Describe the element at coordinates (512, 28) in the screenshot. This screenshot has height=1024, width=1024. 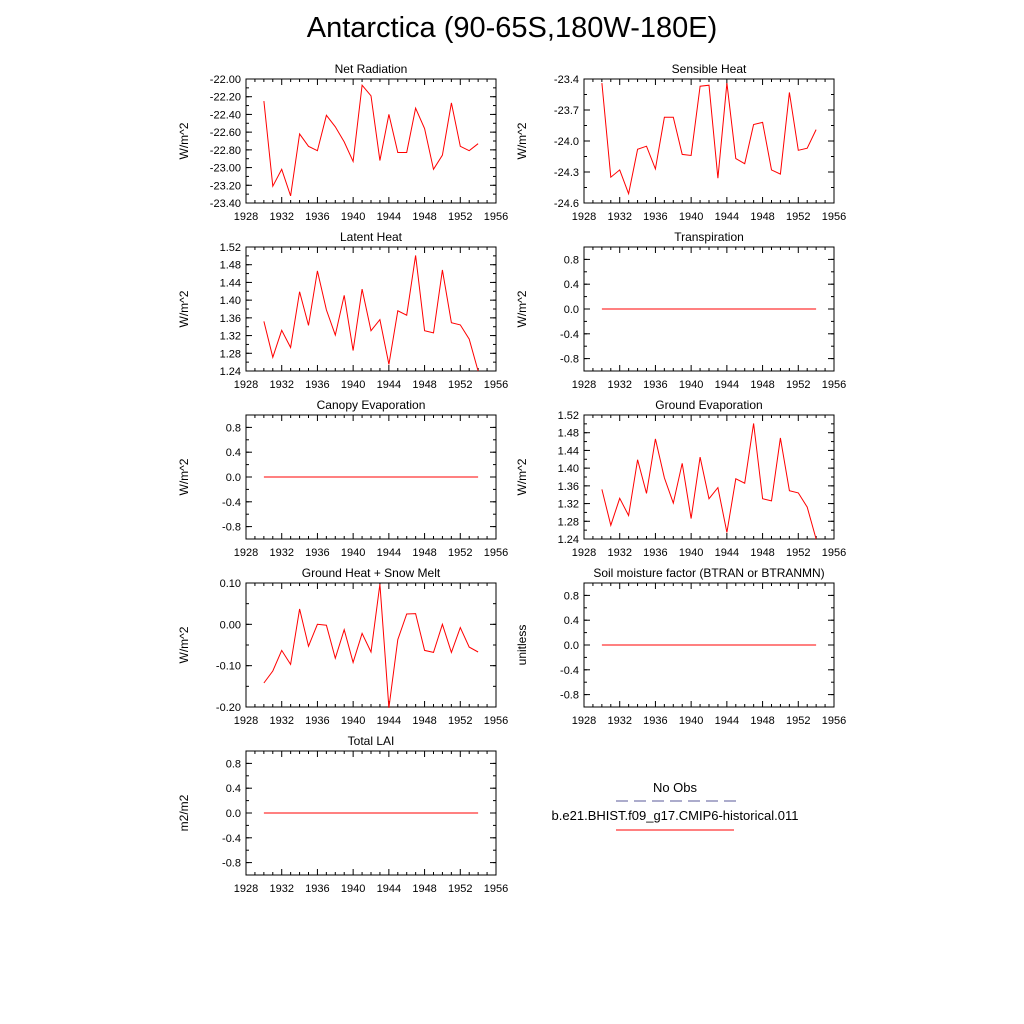
I see `page-title: Antarctica (90-65S,180W-180E)` at that location.